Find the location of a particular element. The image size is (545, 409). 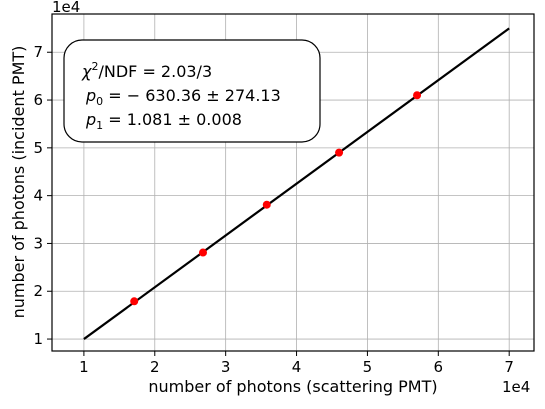

y-axis-label: number of photons (incident PMT) is located at coordinates (18, 182).